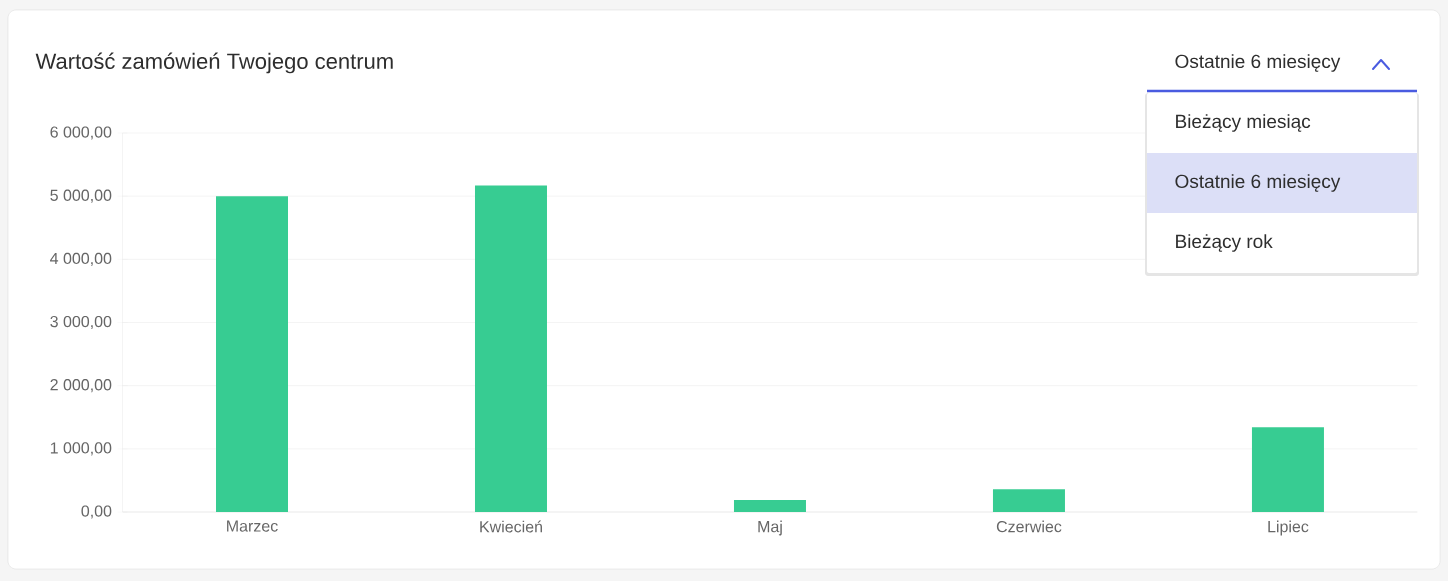 The image size is (1448, 581). What do you see at coordinates (1288, 528) in the screenshot?
I see `x-tick-label: Lipiec` at bounding box center [1288, 528].